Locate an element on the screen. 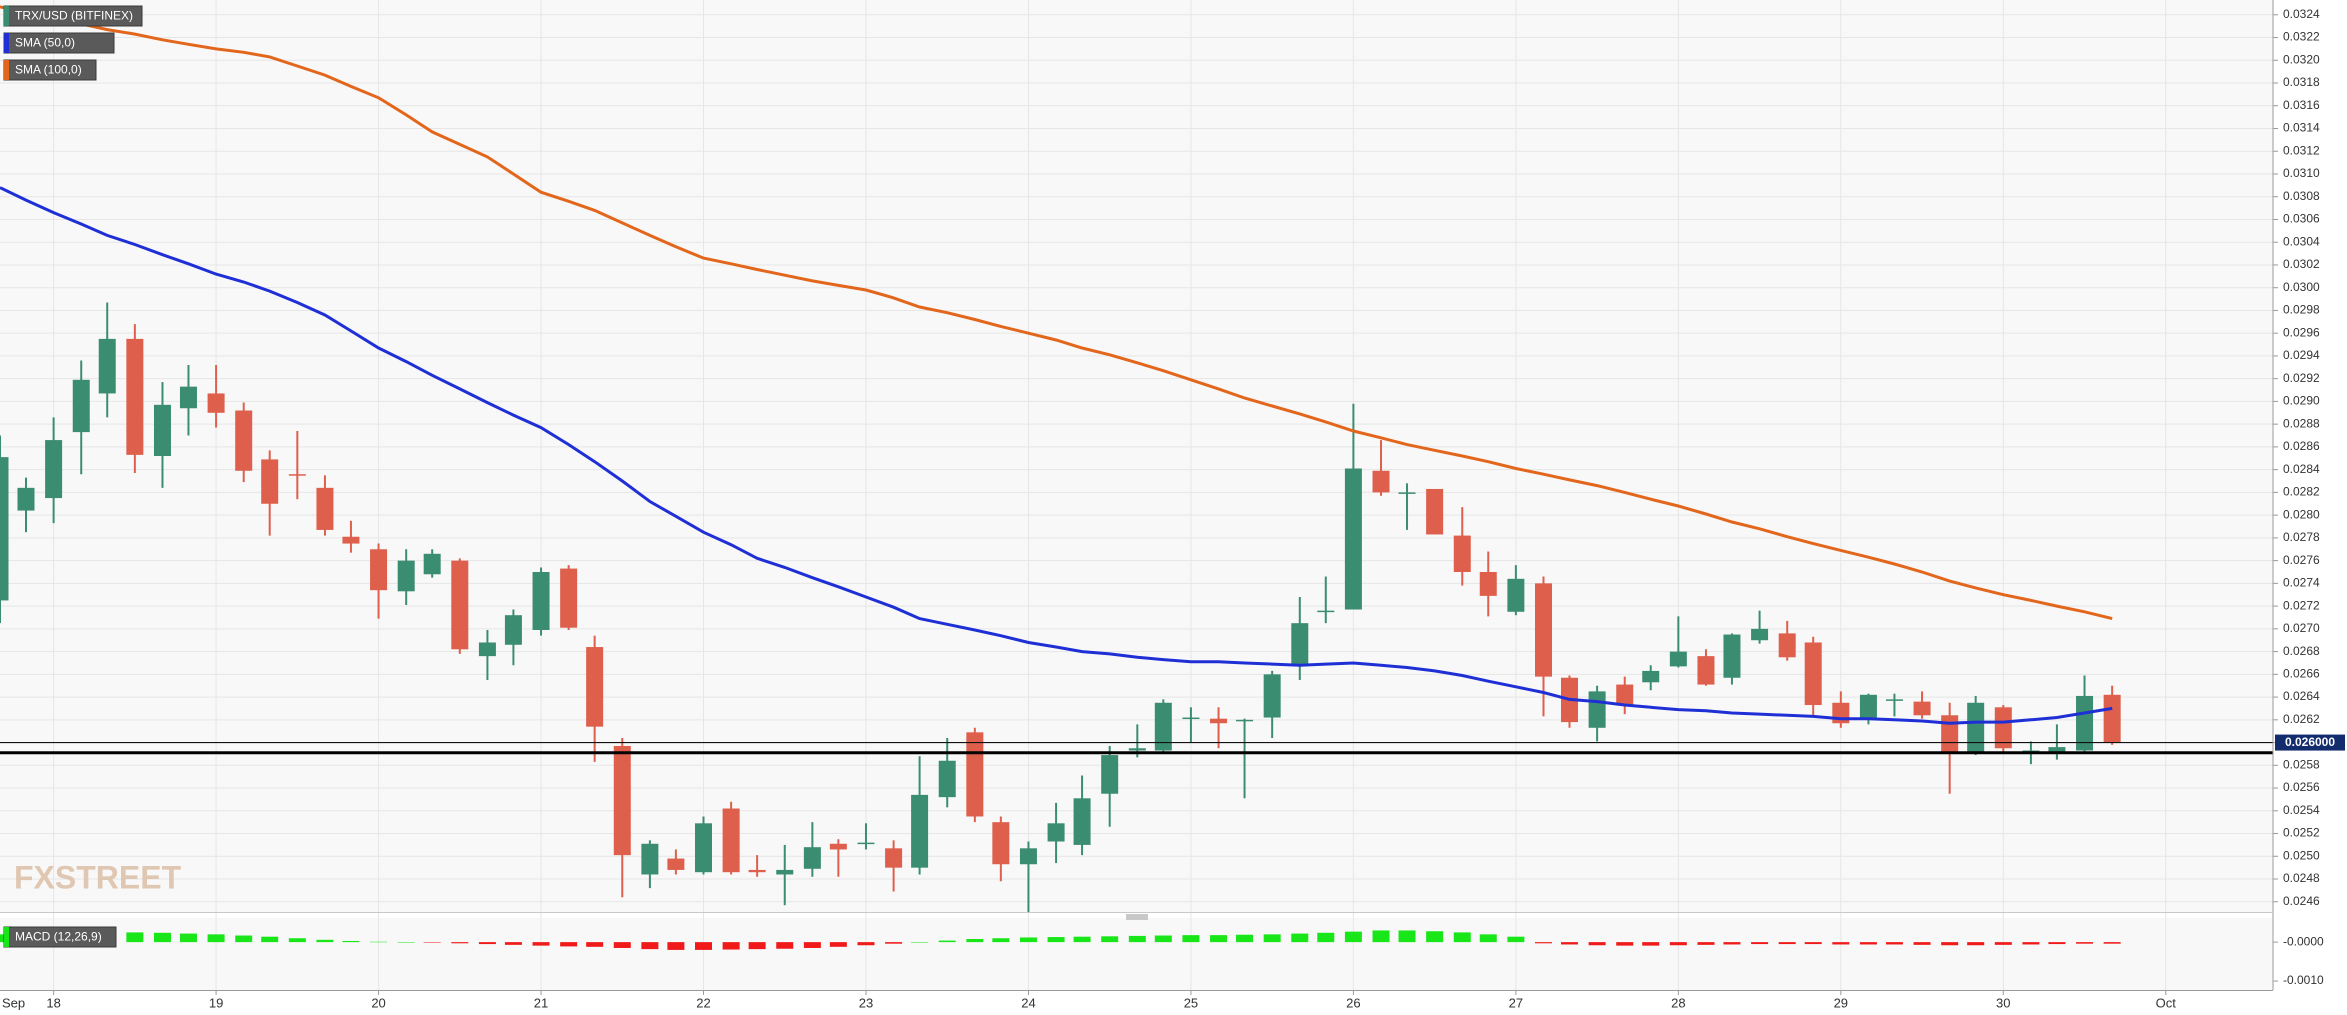 This screenshot has width=2347, height=1015. y-tick-label: 0.0318 is located at coordinates (2301, 82).